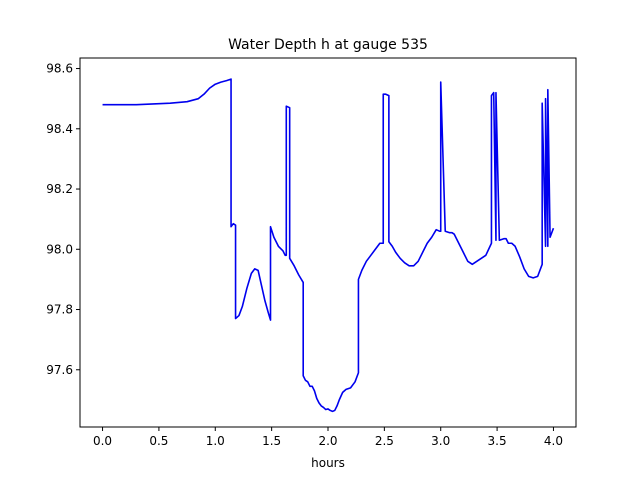 The image size is (640, 480). I want to click on y-tick-label: 98.4, so click(59, 129).